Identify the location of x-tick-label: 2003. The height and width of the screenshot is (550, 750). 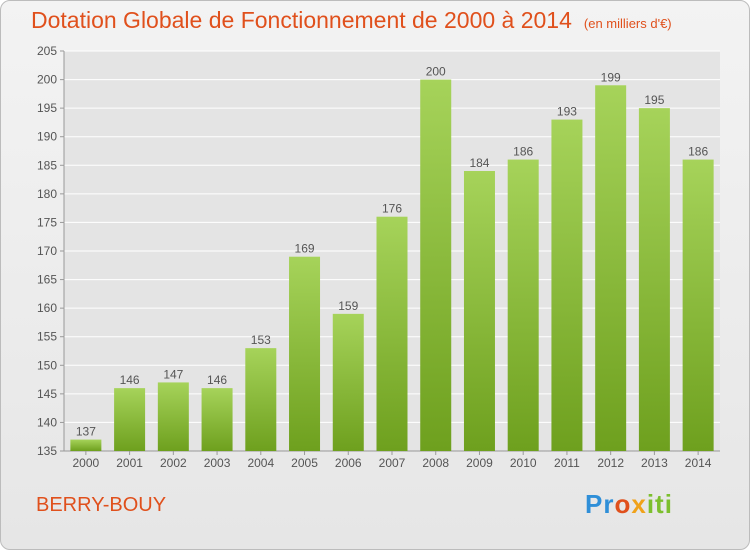
(217, 463).